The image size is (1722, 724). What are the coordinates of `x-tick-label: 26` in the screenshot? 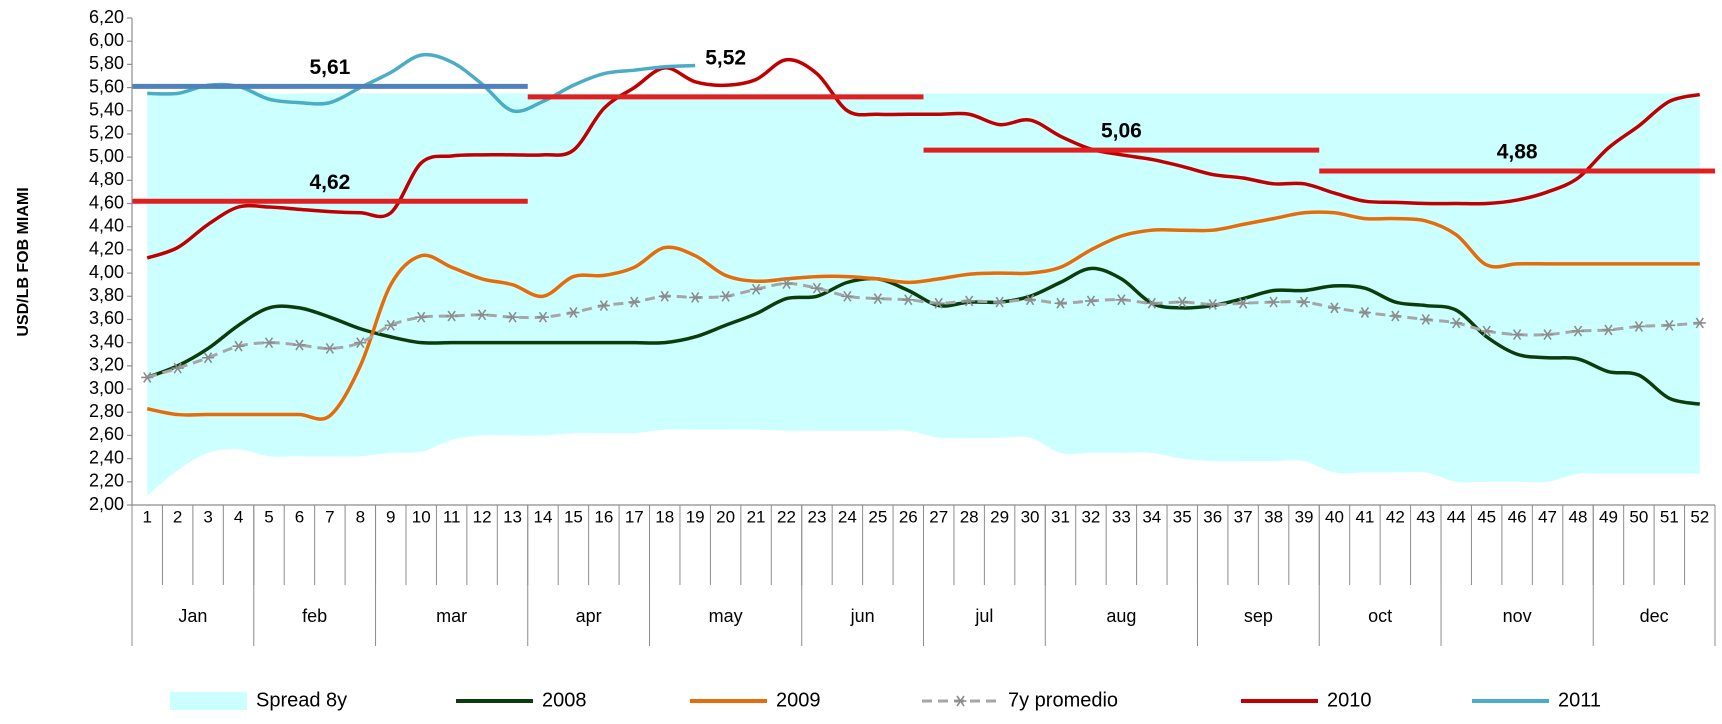 It's located at (908, 516).